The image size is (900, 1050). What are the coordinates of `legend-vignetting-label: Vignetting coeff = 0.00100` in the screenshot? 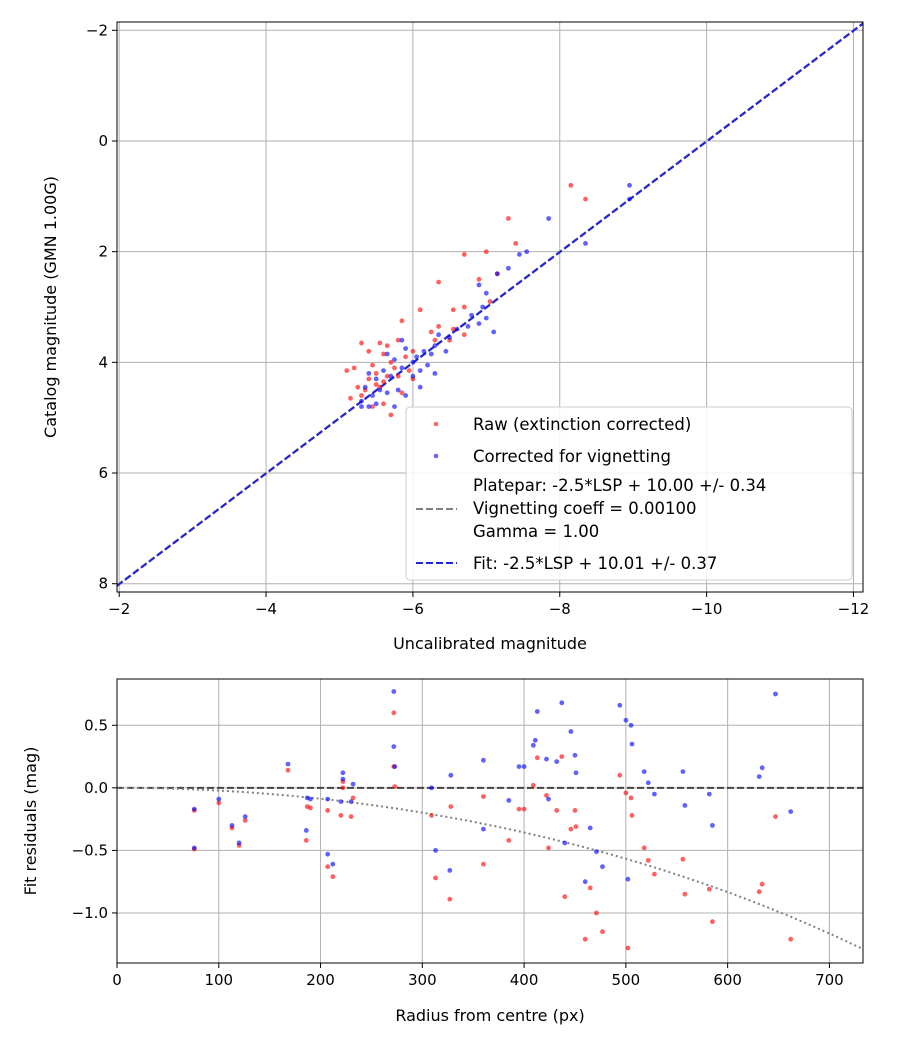 It's located at (585, 508).